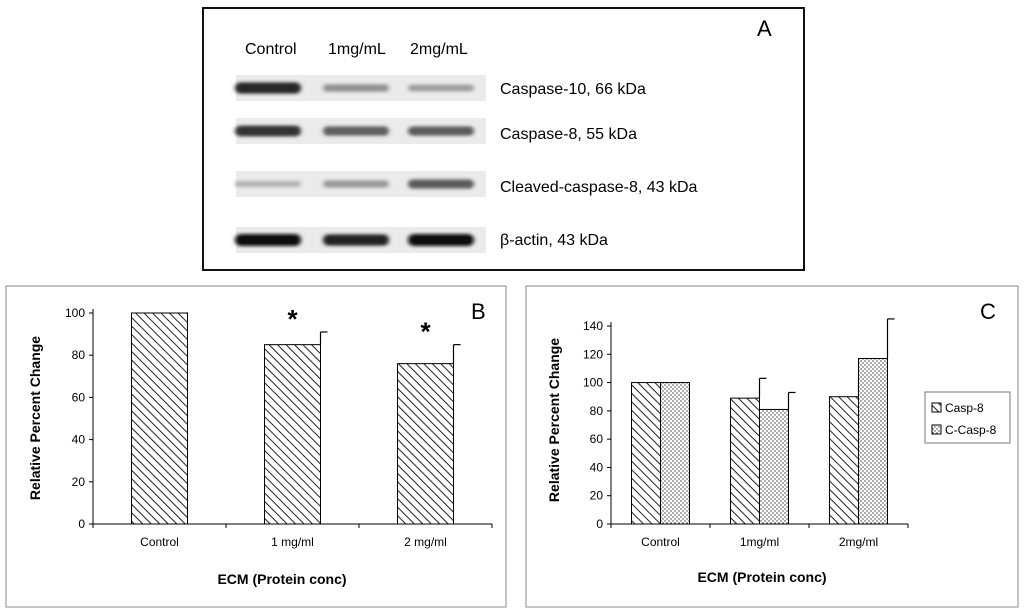 The image size is (1024, 613). What do you see at coordinates (858, 542) in the screenshot?
I see `x-tick-label: 2mg/ml` at bounding box center [858, 542].